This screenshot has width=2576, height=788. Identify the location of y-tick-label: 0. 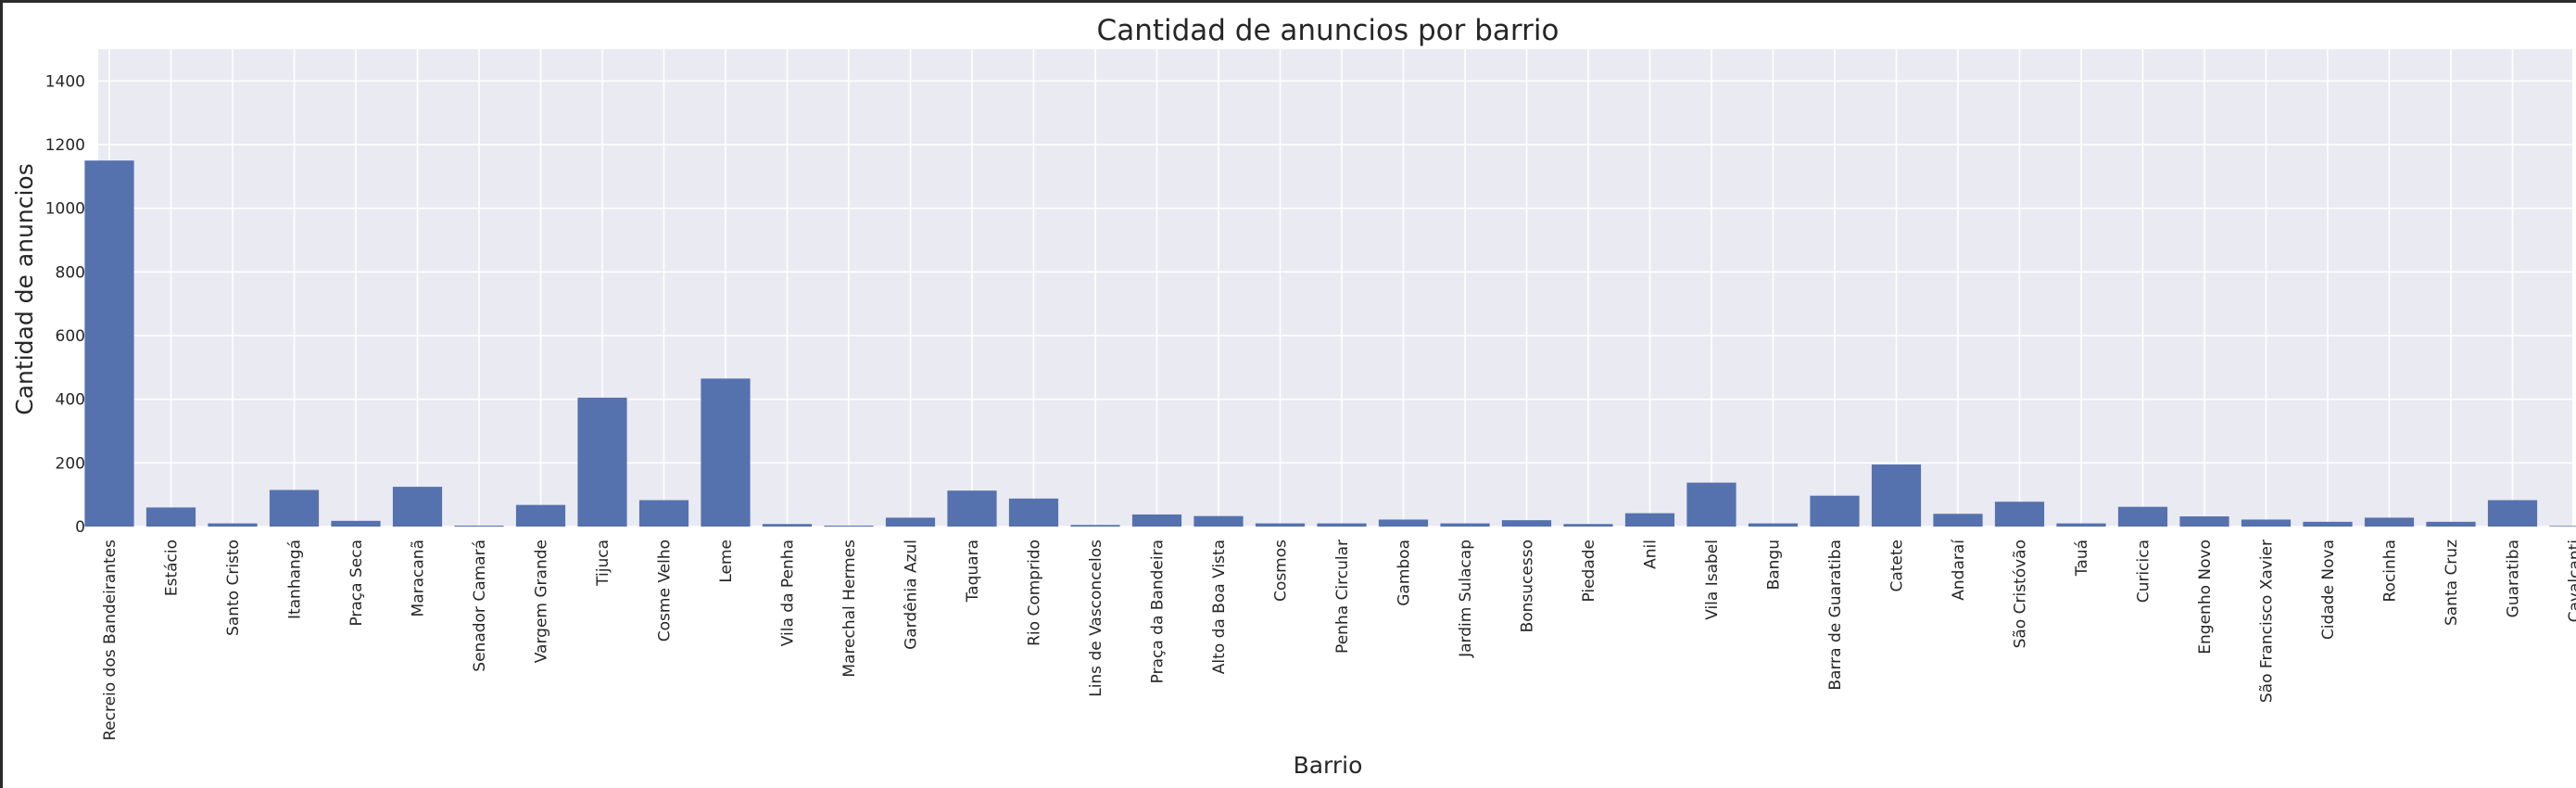
(80, 527).